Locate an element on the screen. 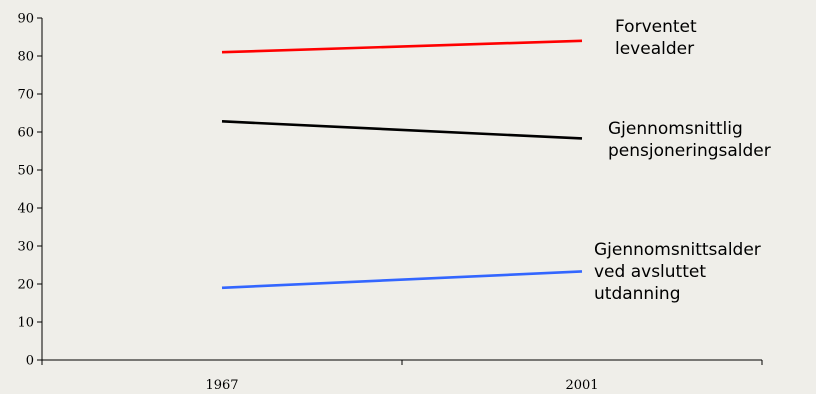 The width and height of the screenshot is (816, 394). series-label-2: pensjoneringsalder is located at coordinates (689, 151).